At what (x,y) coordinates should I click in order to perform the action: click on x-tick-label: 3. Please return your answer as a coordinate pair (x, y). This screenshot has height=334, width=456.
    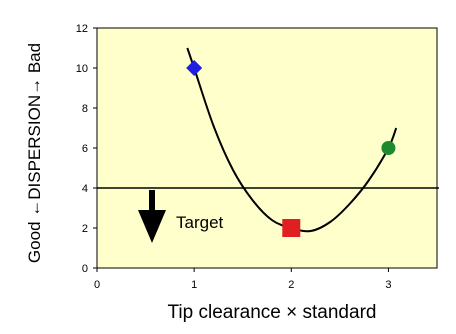
    Looking at the image, I should click on (388, 285).